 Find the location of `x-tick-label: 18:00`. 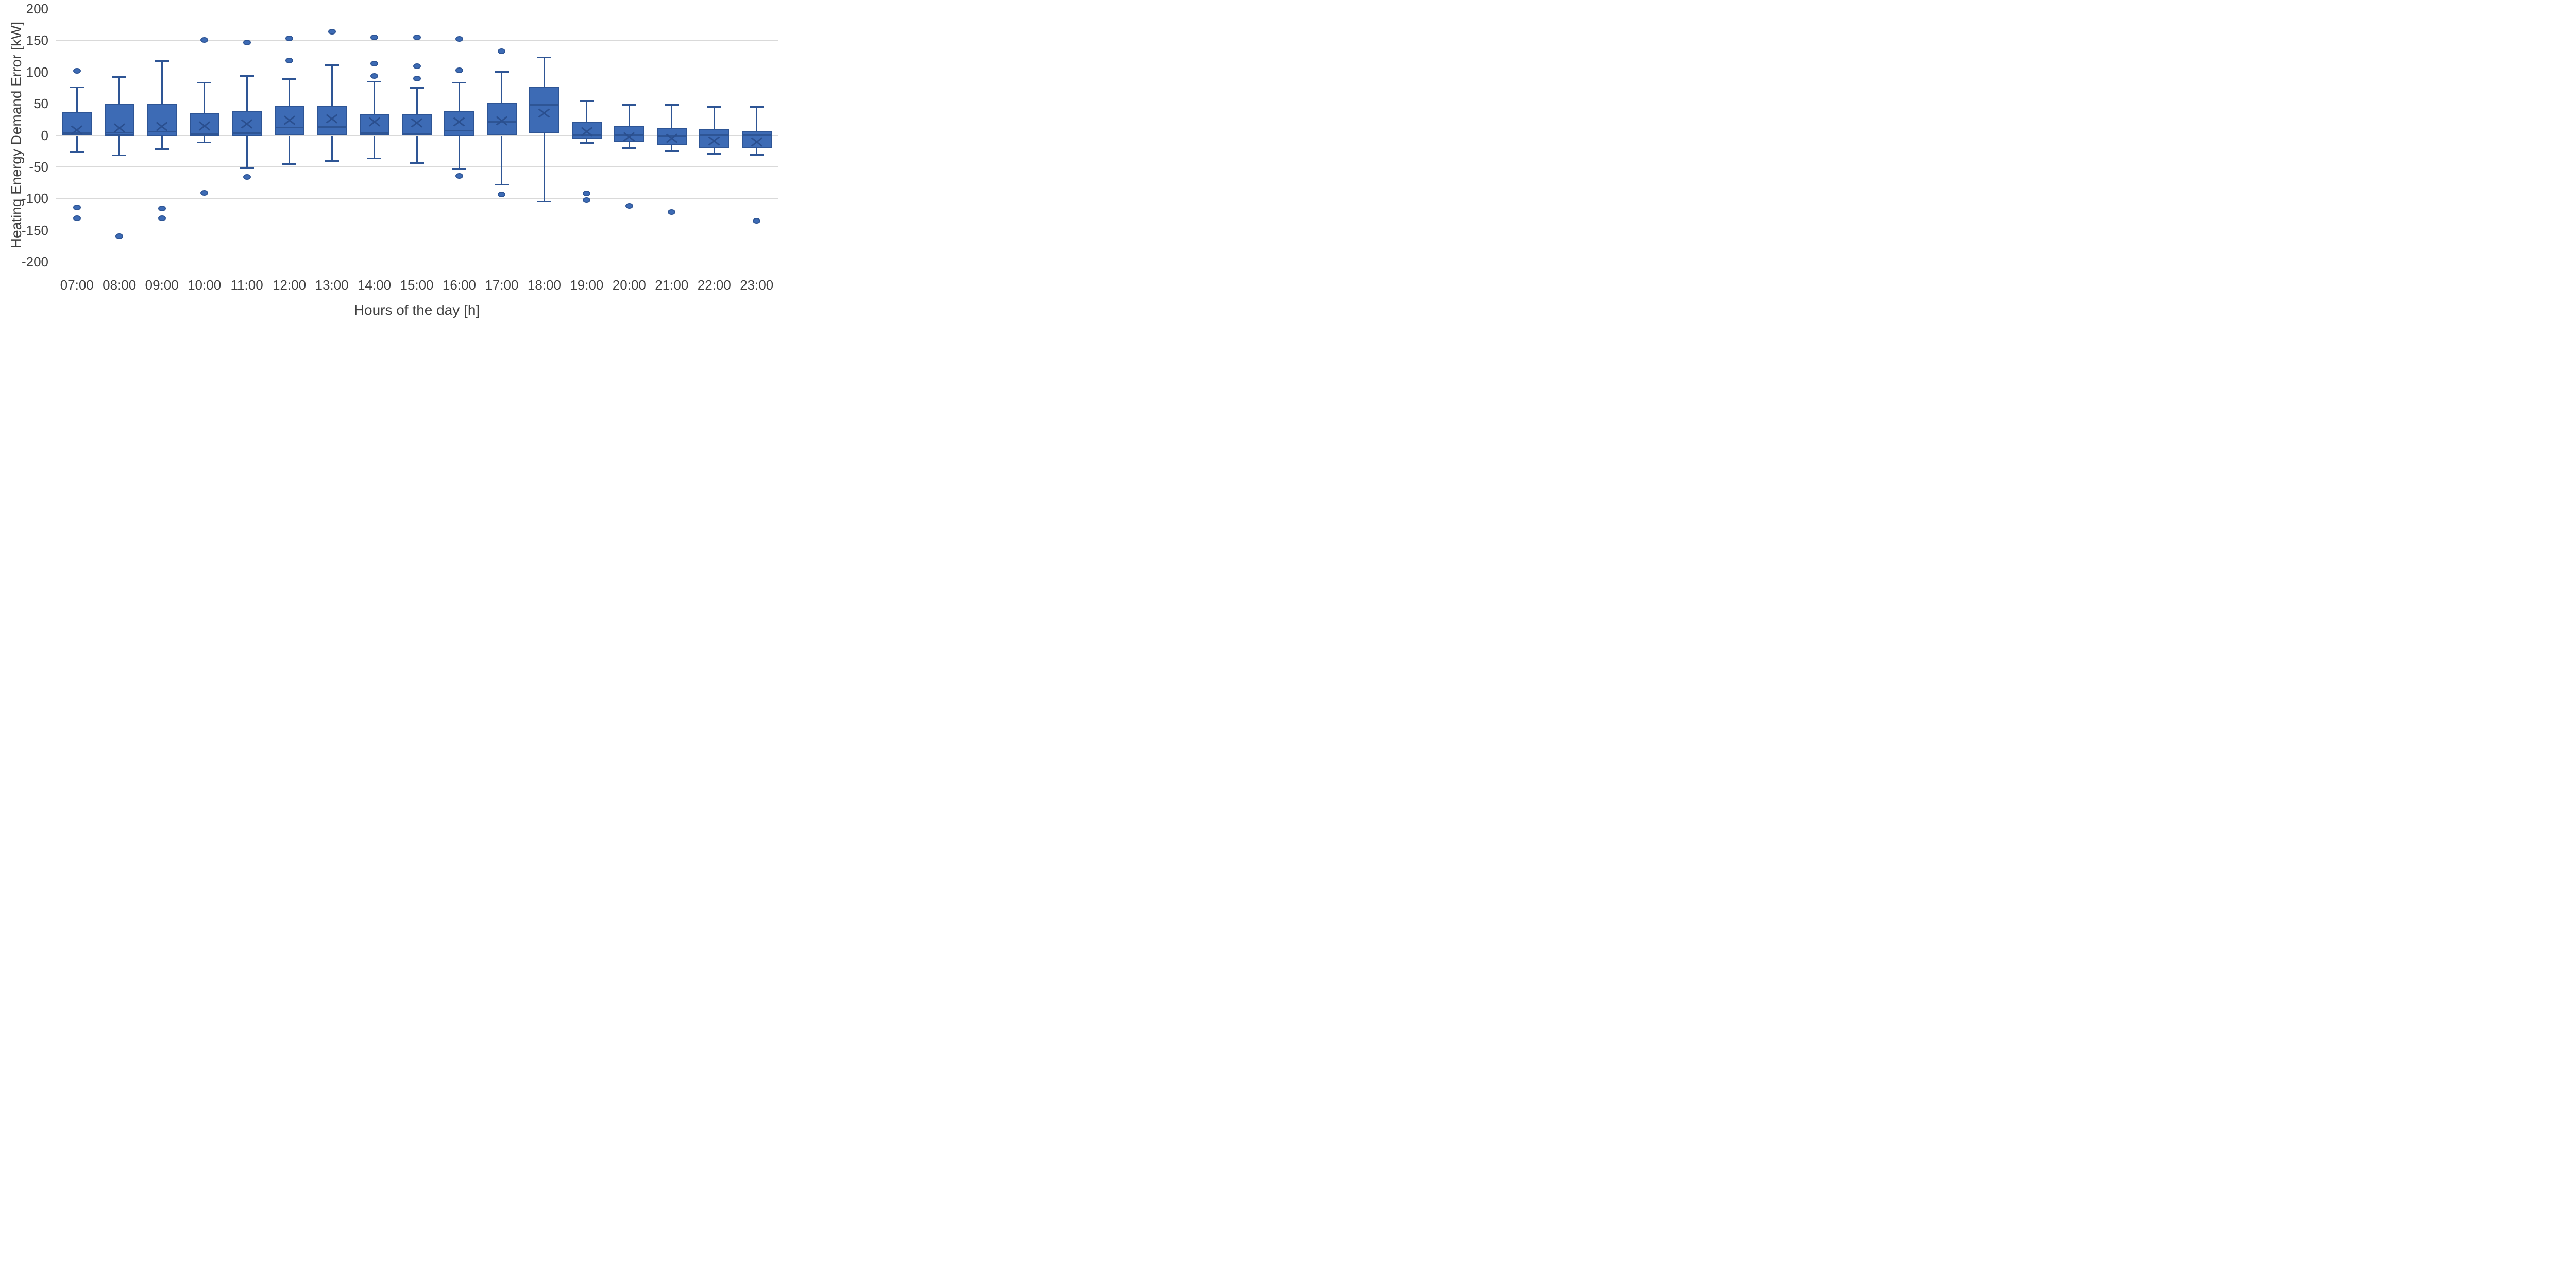

x-tick-label: 18:00 is located at coordinates (544, 285).